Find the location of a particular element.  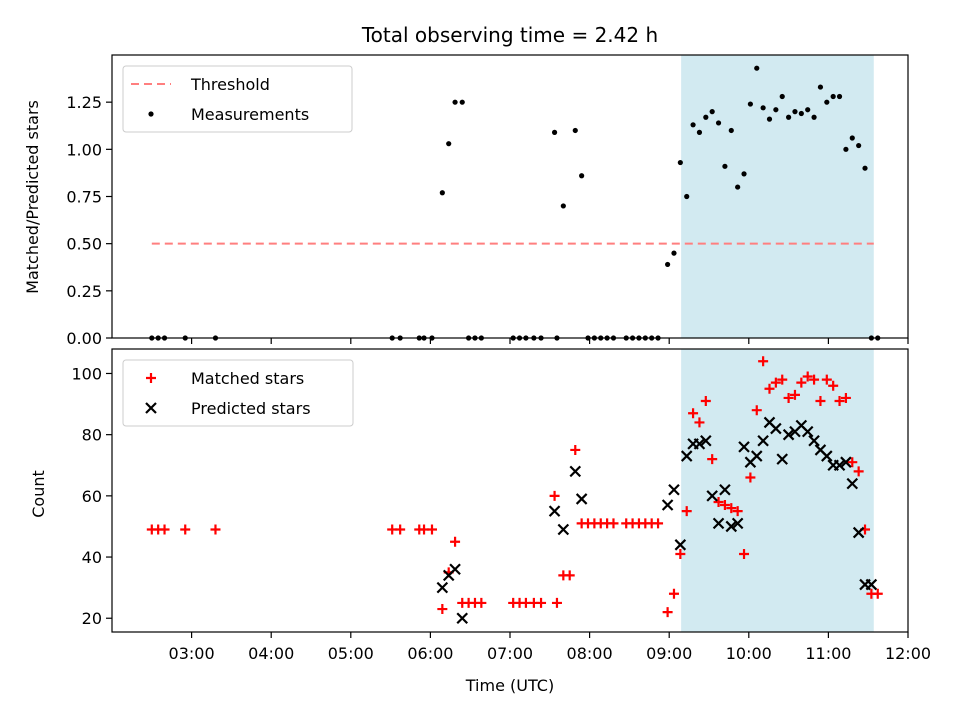

legend-label: Matched stars is located at coordinates (247, 378).